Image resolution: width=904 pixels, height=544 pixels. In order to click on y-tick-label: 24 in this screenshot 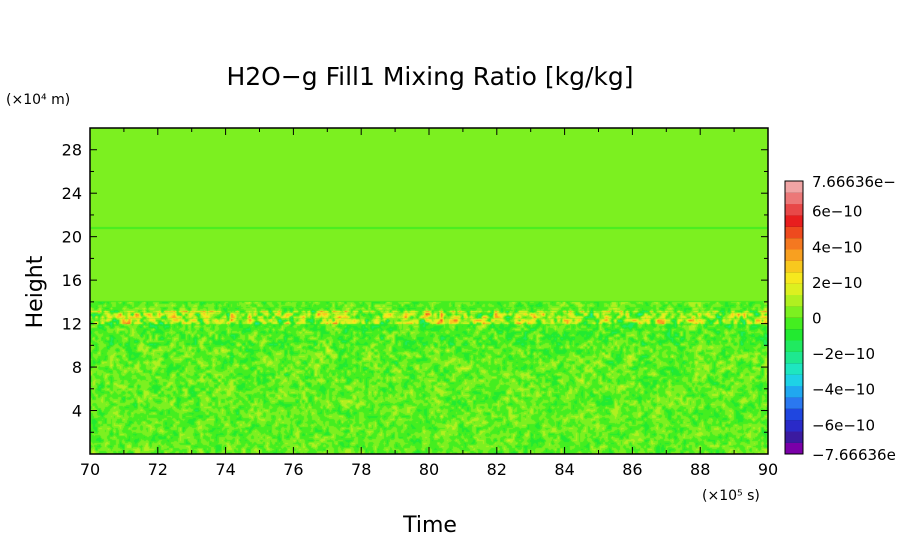, I will do `click(72, 193)`.